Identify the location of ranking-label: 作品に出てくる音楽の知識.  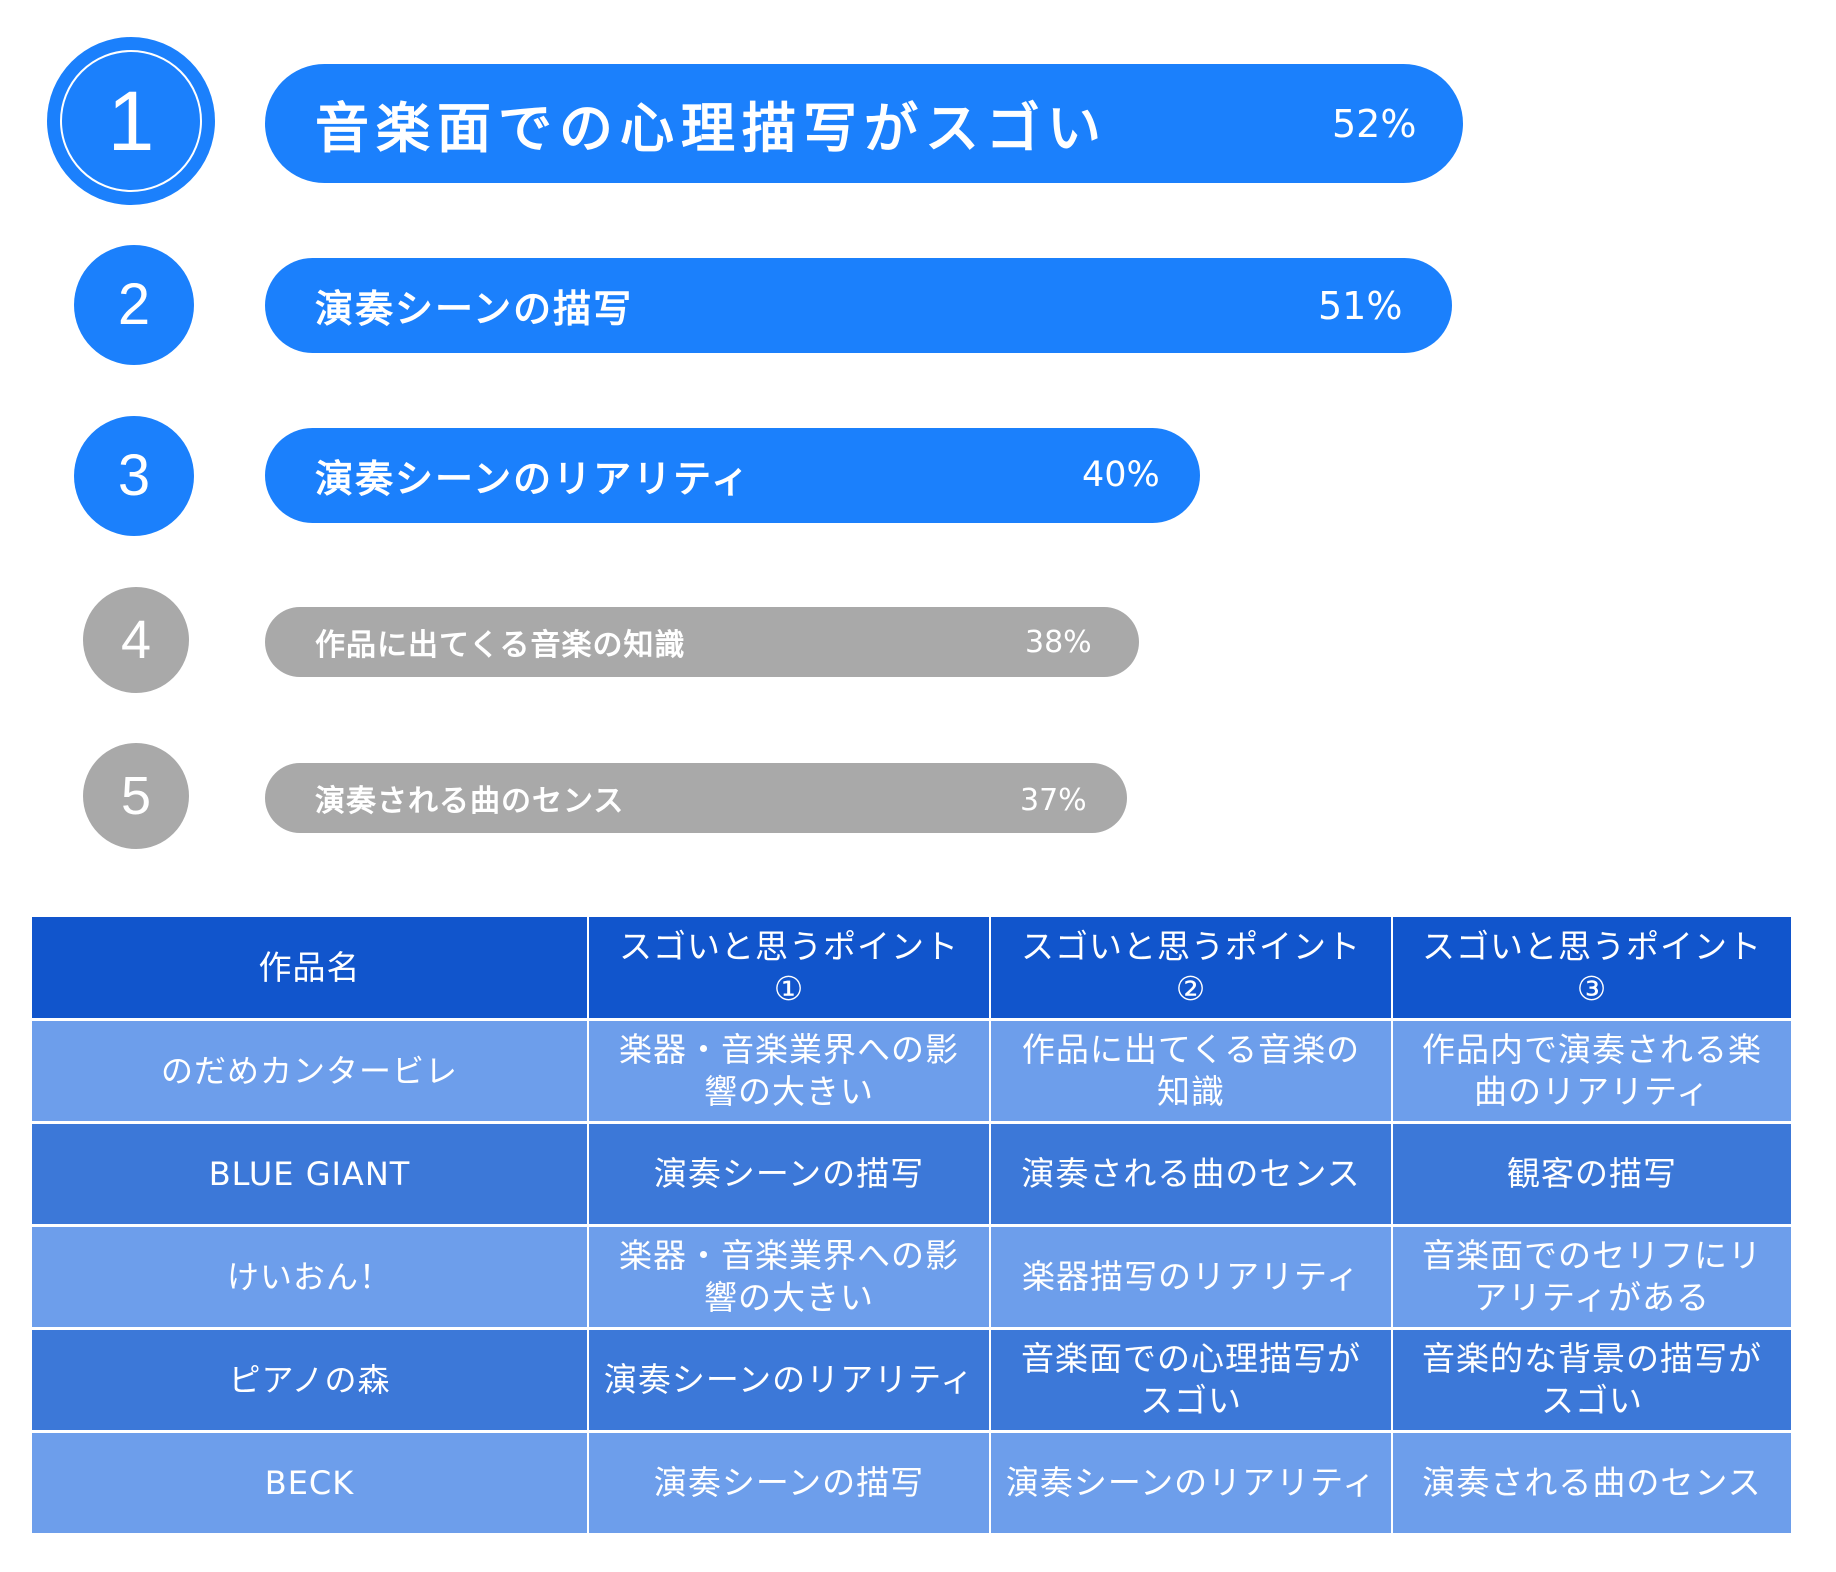
(500, 645).